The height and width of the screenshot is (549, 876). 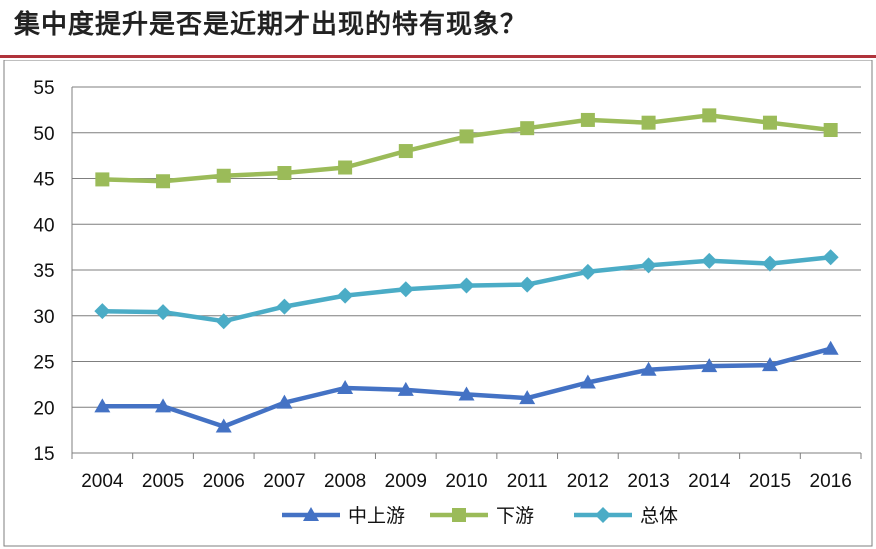 What do you see at coordinates (43, 225) in the screenshot?
I see `y-tick-label: 40` at bounding box center [43, 225].